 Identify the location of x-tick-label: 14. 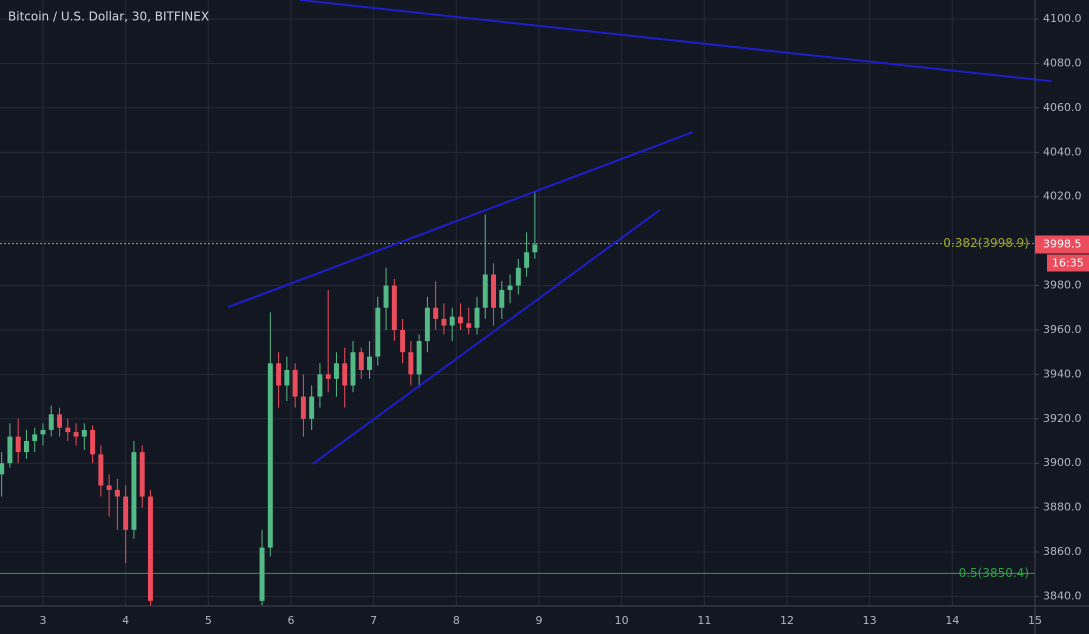
(952, 620).